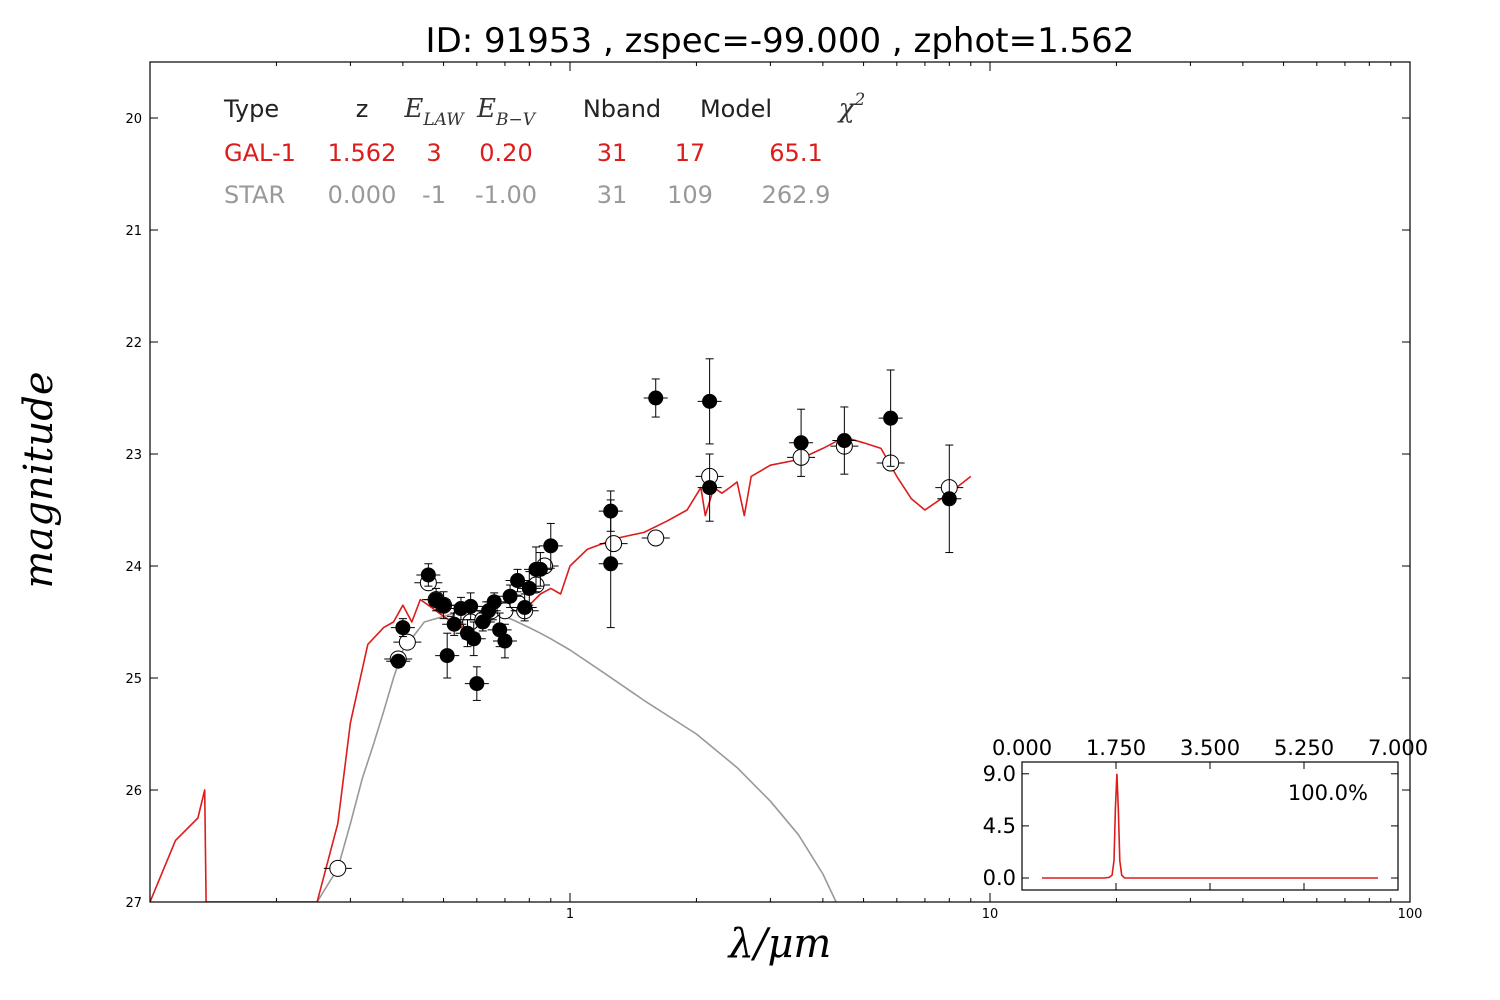 The height and width of the screenshot is (1000, 1500). What do you see at coordinates (254, 195) in the screenshot?
I see `table-row-label: STAR` at bounding box center [254, 195].